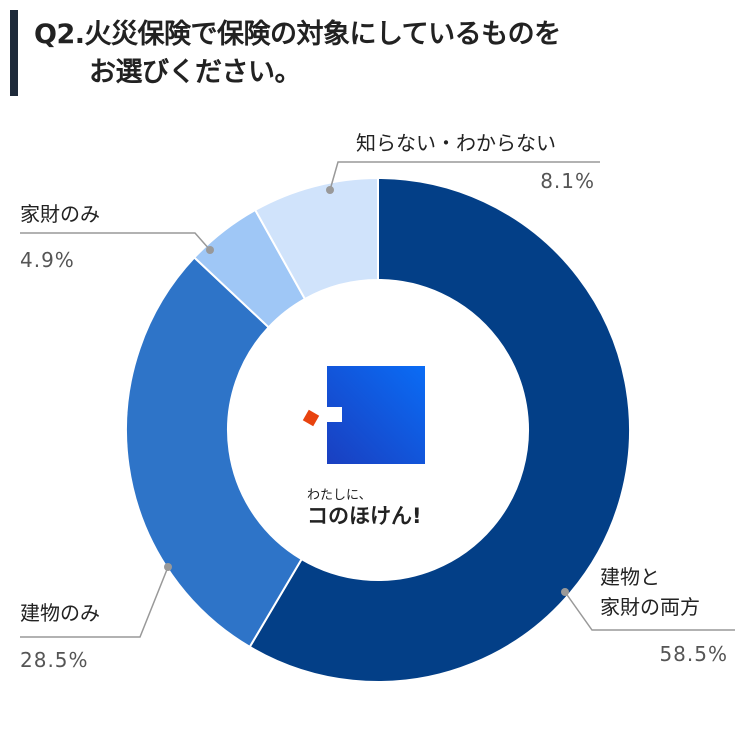 This screenshot has width=750, height=750. What do you see at coordinates (693, 654) in the screenshot?
I see `value-label: 58.5%` at bounding box center [693, 654].